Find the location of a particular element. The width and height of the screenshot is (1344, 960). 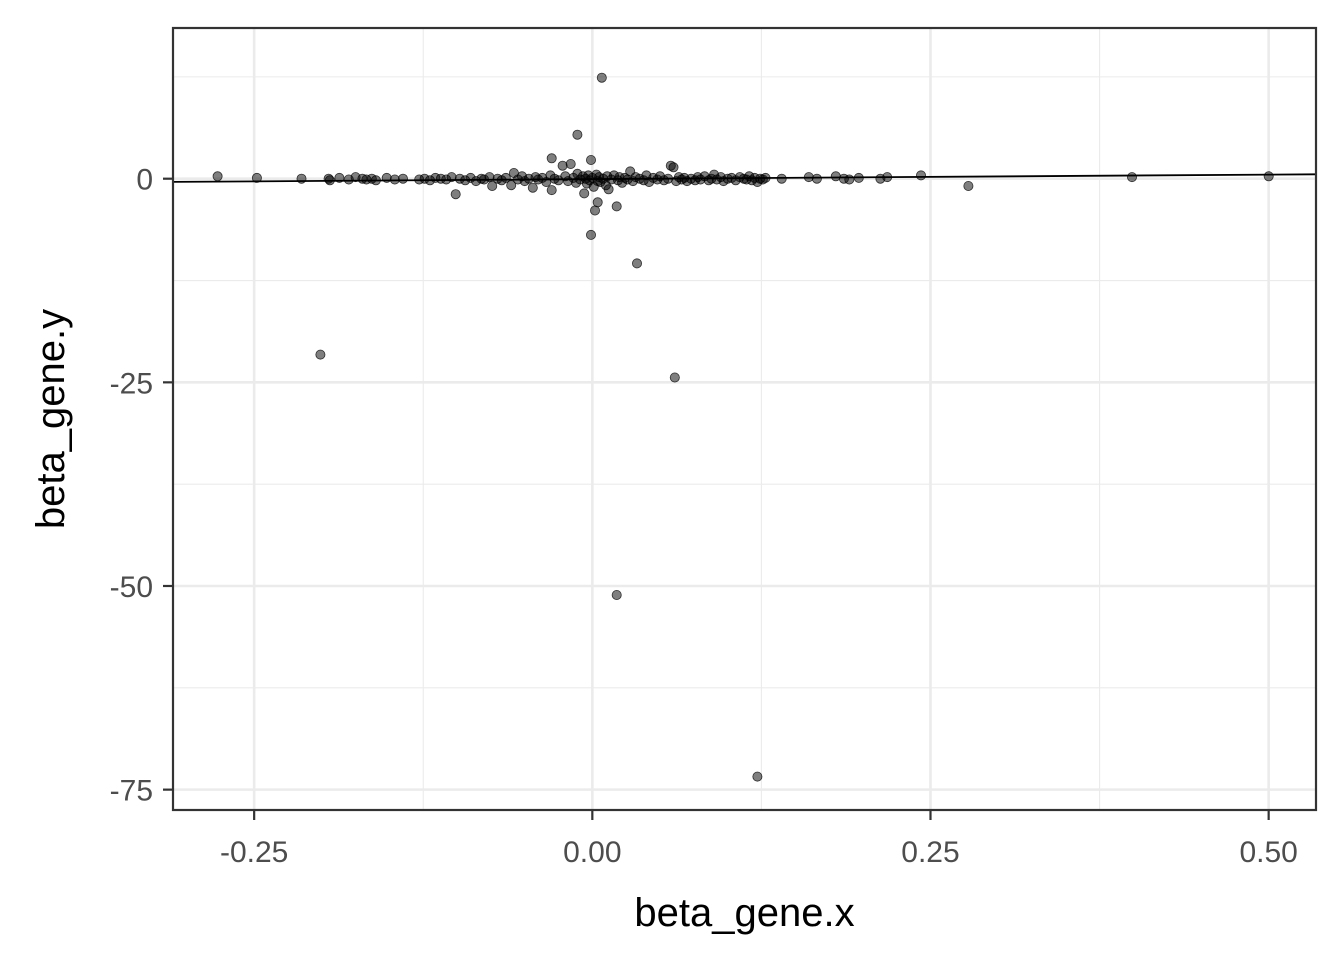

x-axis: -0.25 0.00 0.25 0.50 is located at coordinates (759, 839).